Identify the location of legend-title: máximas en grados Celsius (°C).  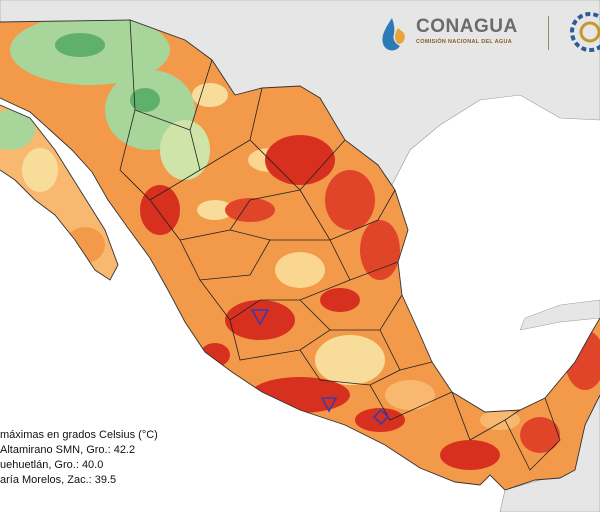
(79, 435).